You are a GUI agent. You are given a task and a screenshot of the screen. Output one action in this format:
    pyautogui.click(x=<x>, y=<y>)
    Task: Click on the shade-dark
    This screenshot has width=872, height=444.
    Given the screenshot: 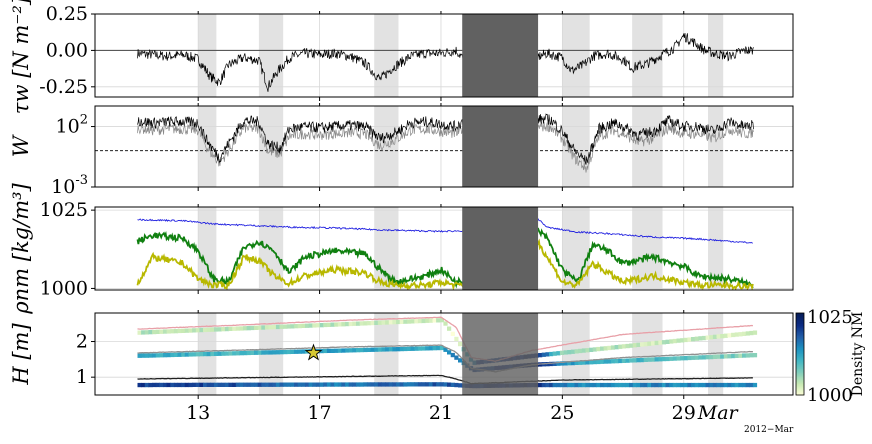 What is the action you would take?
    pyautogui.click(x=500, y=248)
    